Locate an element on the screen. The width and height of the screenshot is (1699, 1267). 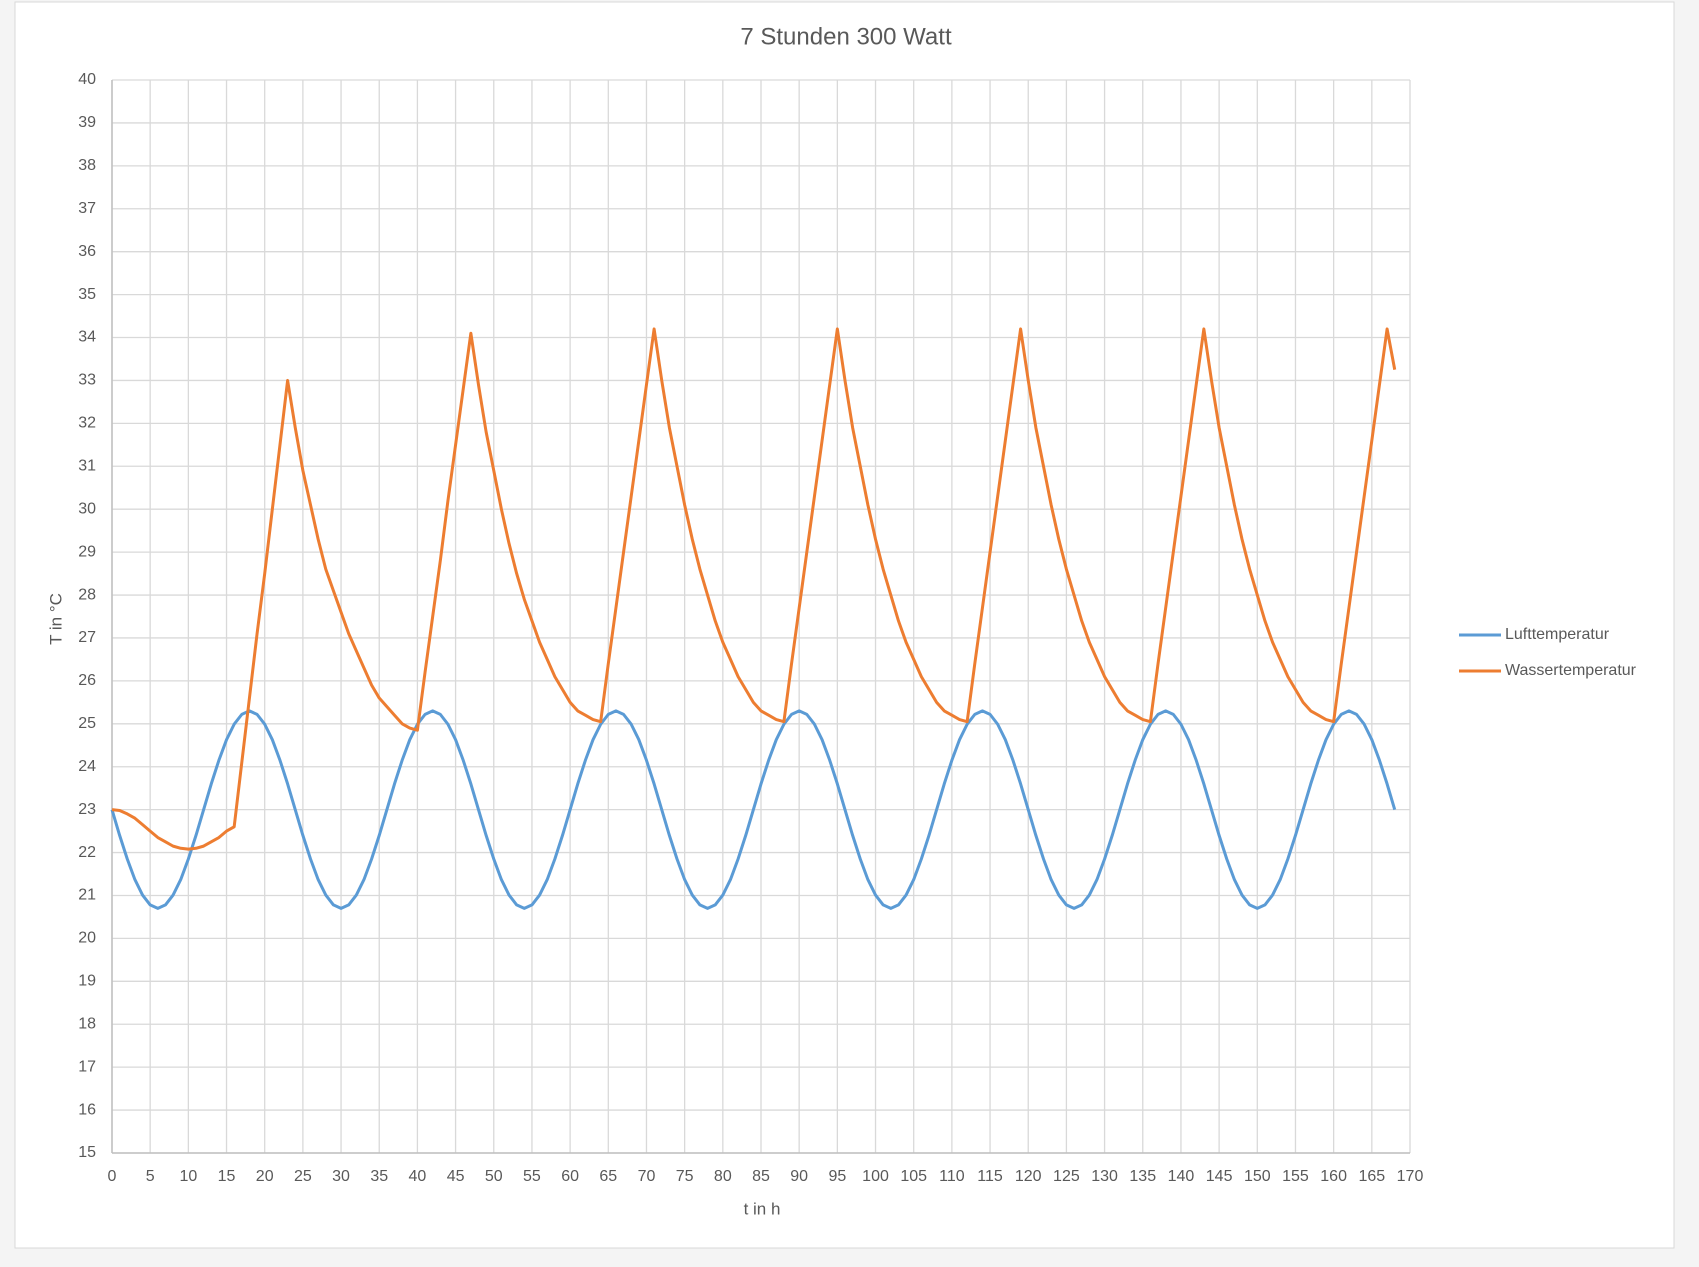
chart-title: 7 Stunden 300 Watt is located at coordinates (846, 36).